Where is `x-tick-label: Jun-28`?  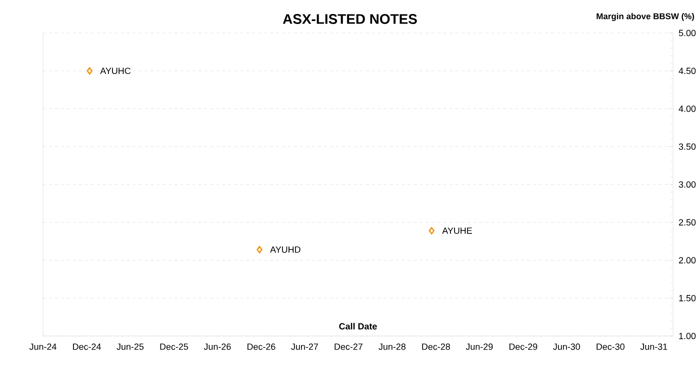
x-tick-label: Jun-28 is located at coordinates (392, 347).